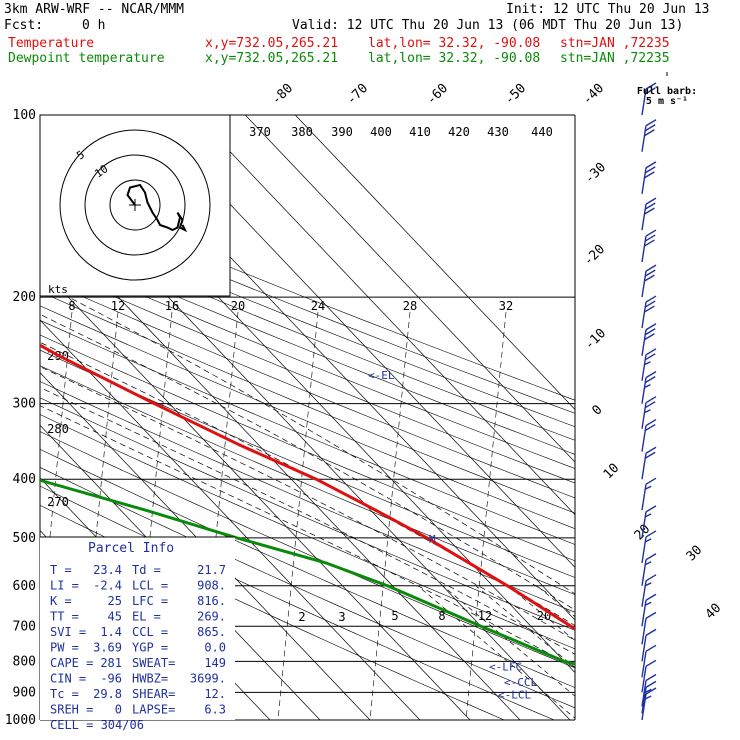 The image size is (740, 740). What do you see at coordinates (615, 58) in the screenshot?
I see `dewpoint-station: stn=JAN ,72235` at bounding box center [615, 58].